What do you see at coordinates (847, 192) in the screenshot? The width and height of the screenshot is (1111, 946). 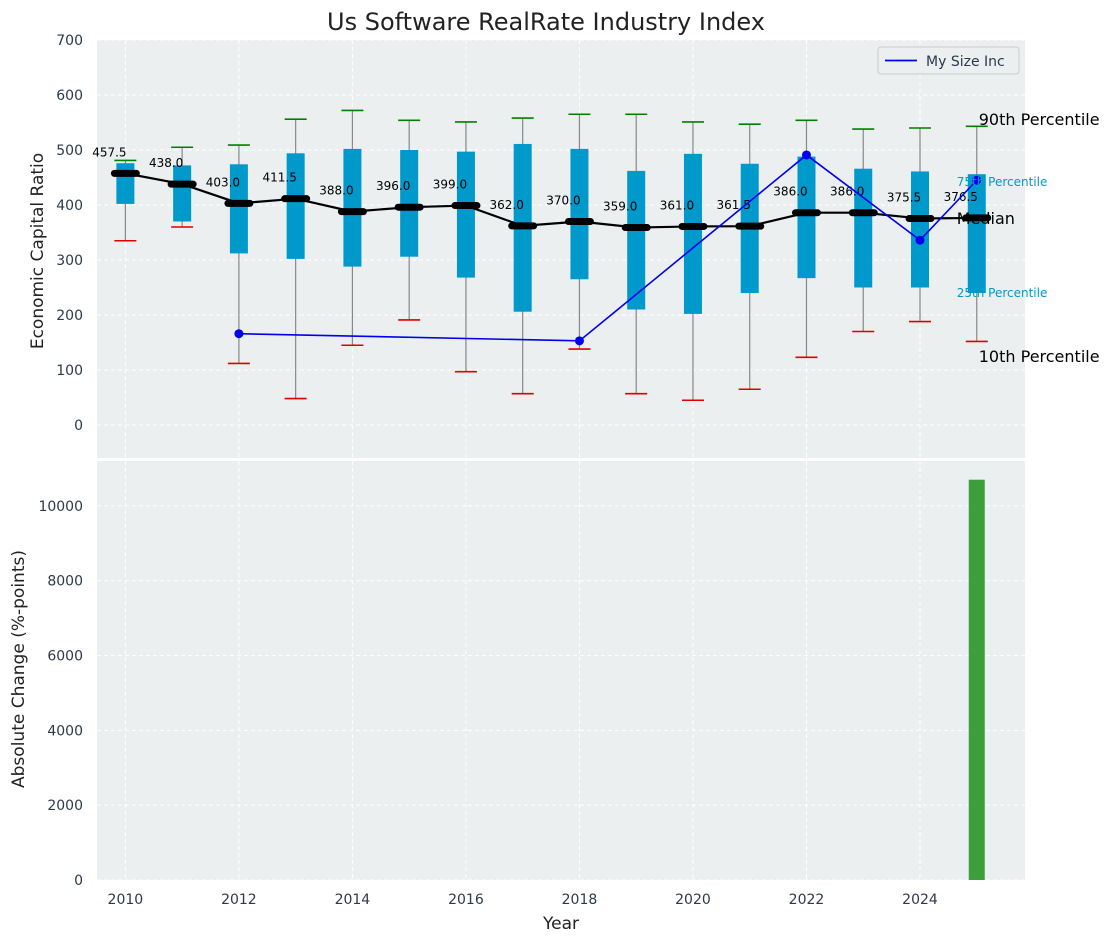 I see `median-label-2023: 386.0` at bounding box center [847, 192].